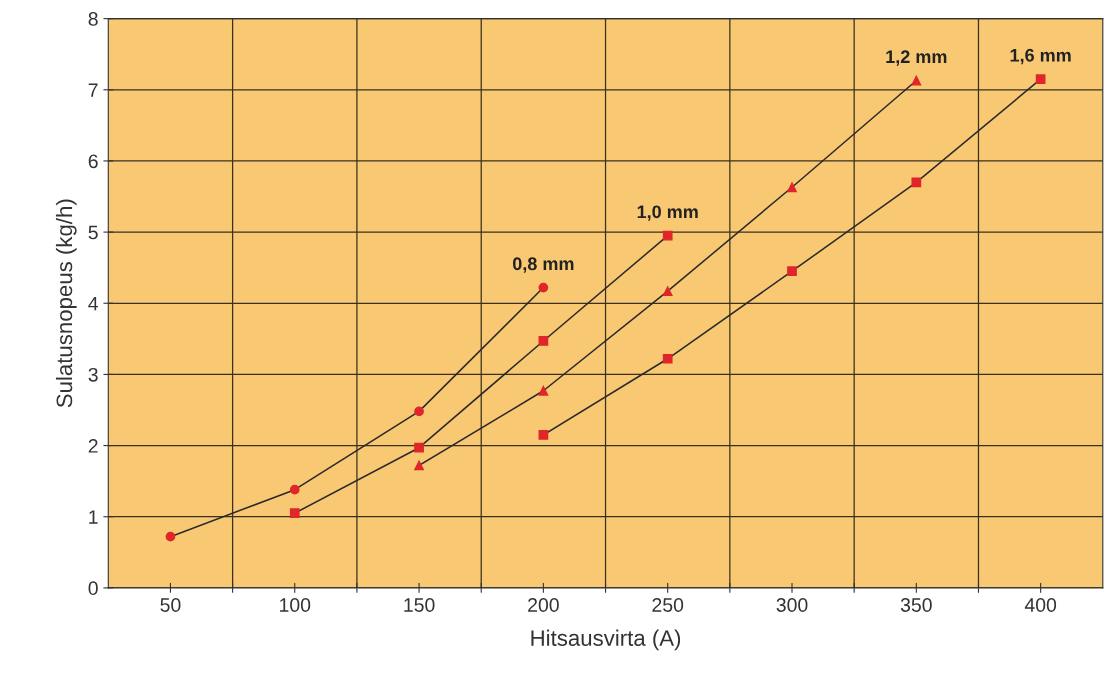 Image resolution: width=1105 pixels, height=690 pixels. Describe the element at coordinates (93, 517) in the screenshot. I see `y-tick-label: 1` at that location.